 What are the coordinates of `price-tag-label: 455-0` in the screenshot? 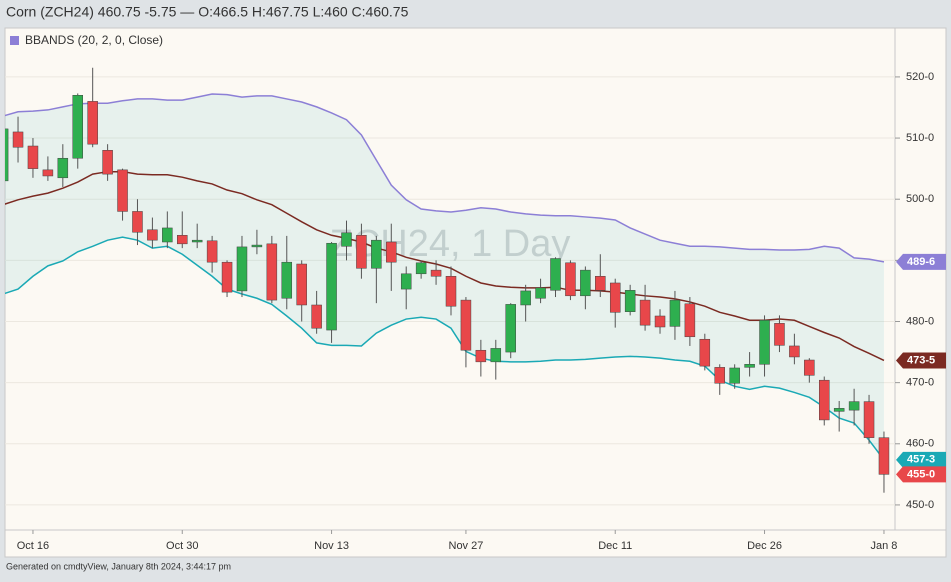 It's located at (921, 474).